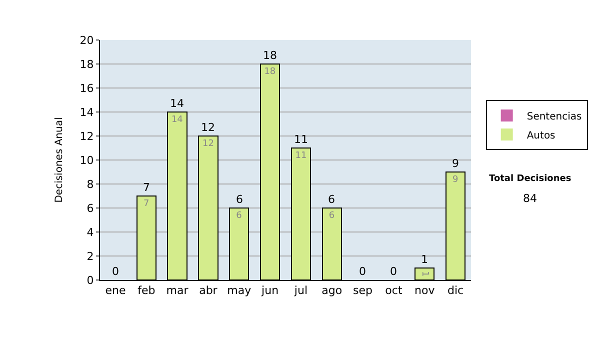  What do you see at coordinates (425, 291) in the screenshot?
I see `x-tick-label: nov` at bounding box center [425, 291].